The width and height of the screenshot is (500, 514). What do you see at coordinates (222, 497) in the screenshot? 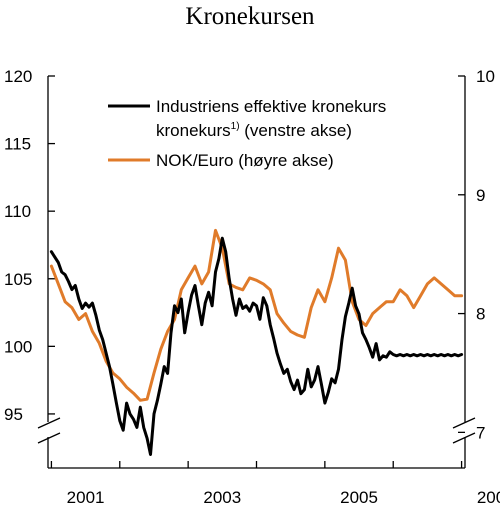
I see `x-tick-label: 2003` at bounding box center [222, 497].